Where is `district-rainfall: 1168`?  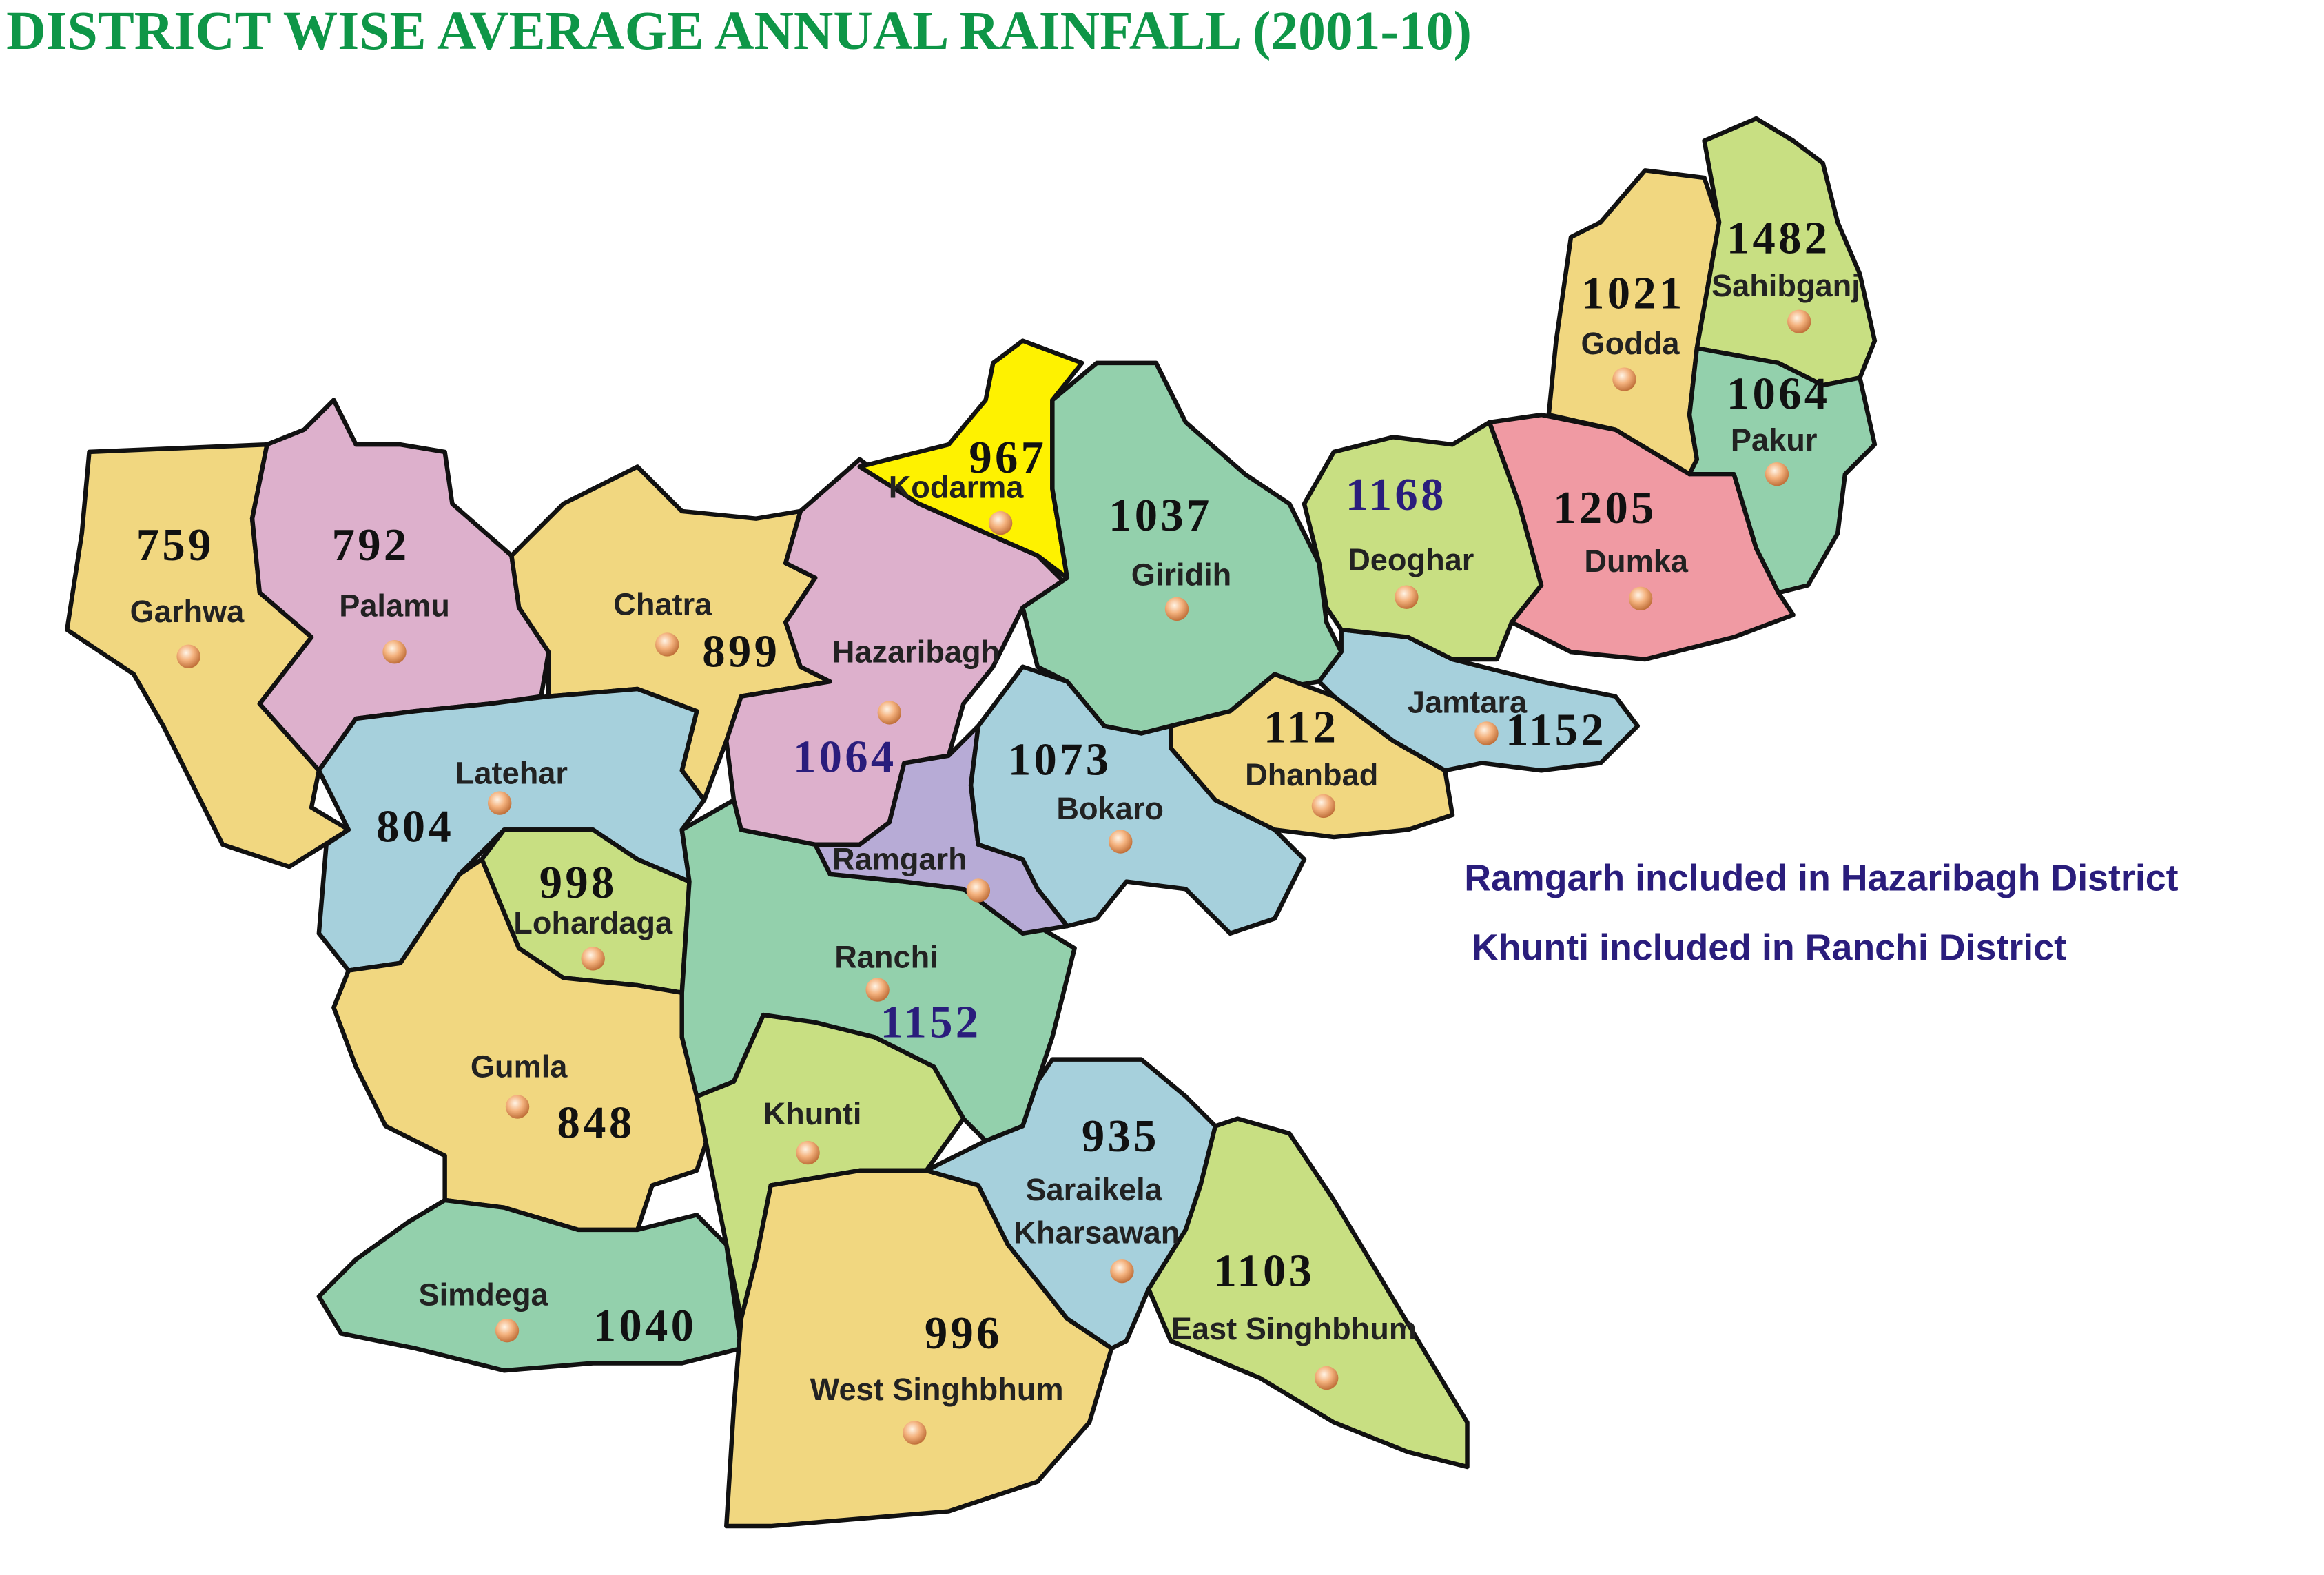
district-rainfall: 1168 is located at coordinates (1396, 495).